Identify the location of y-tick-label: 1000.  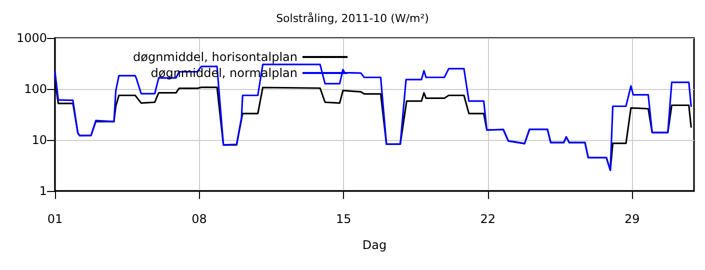
(31, 38).